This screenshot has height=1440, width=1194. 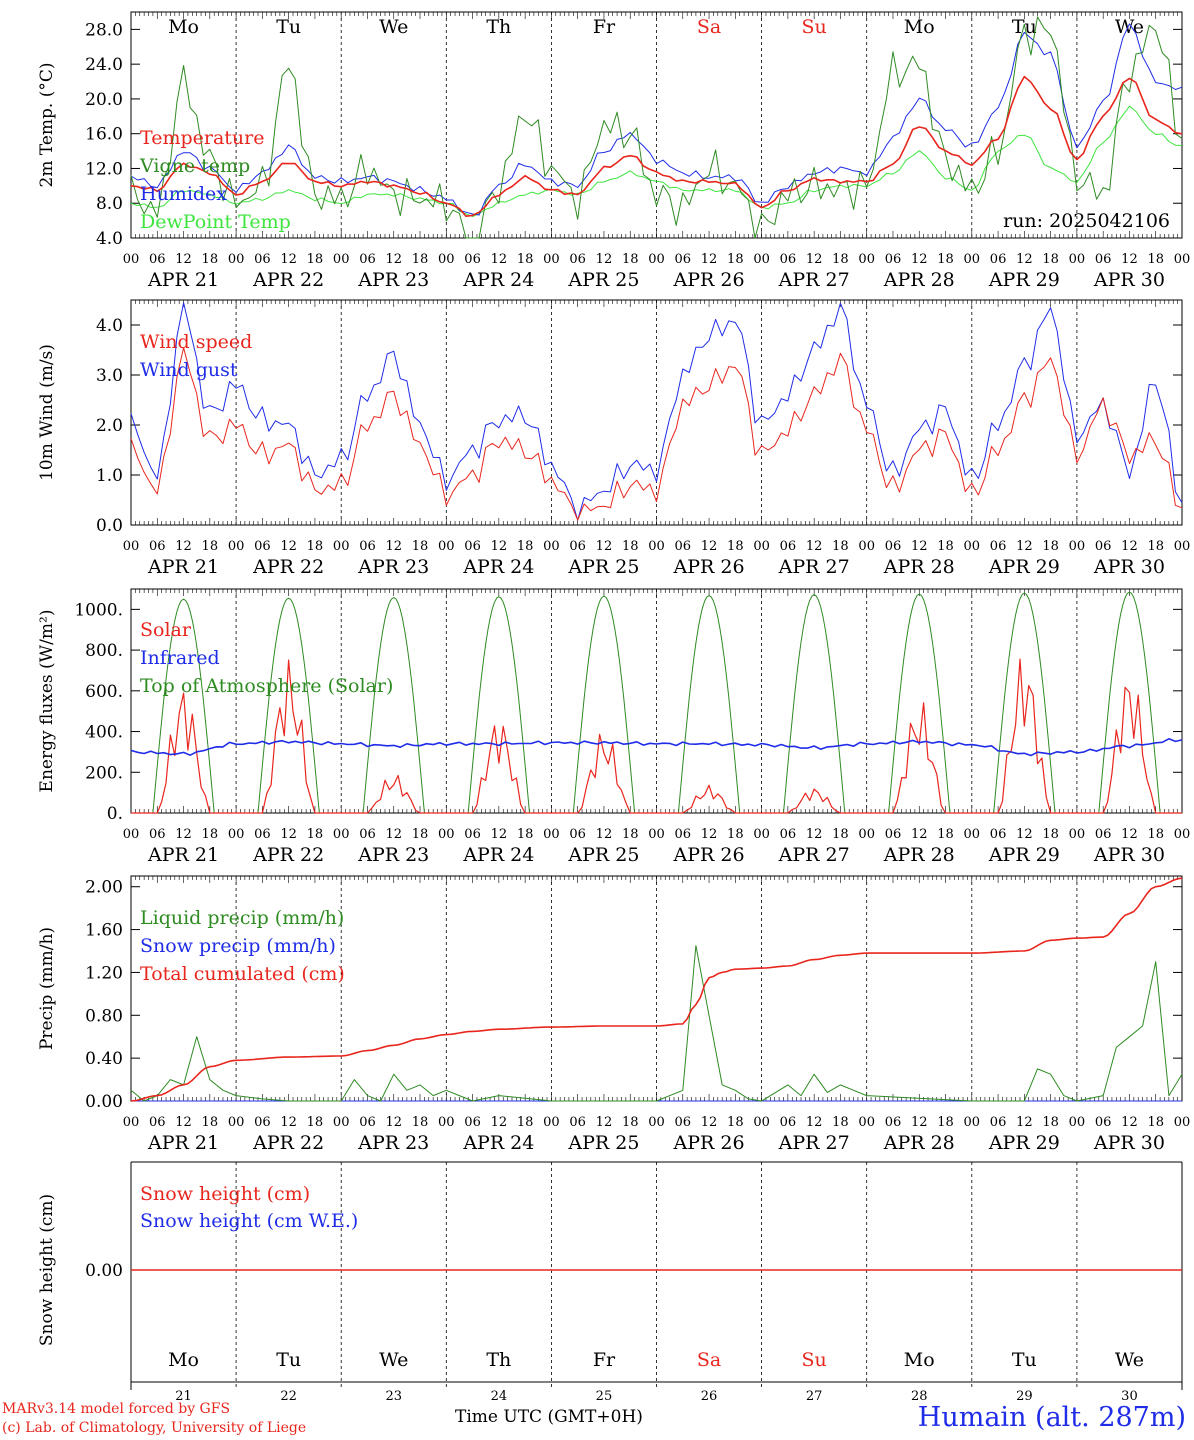 What do you see at coordinates (104, 135) in the screenshot?
I see `y-tick-label: 16.0` at bounding box center [104, 135].